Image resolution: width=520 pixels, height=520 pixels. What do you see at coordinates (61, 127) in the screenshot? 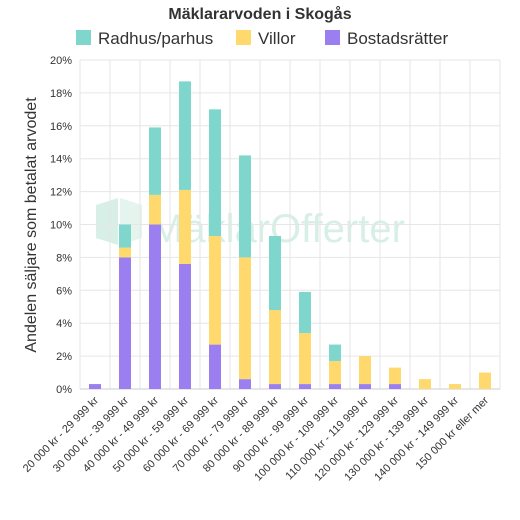
I see `y-tick-label: 16%` at bounding box center [61, 127].